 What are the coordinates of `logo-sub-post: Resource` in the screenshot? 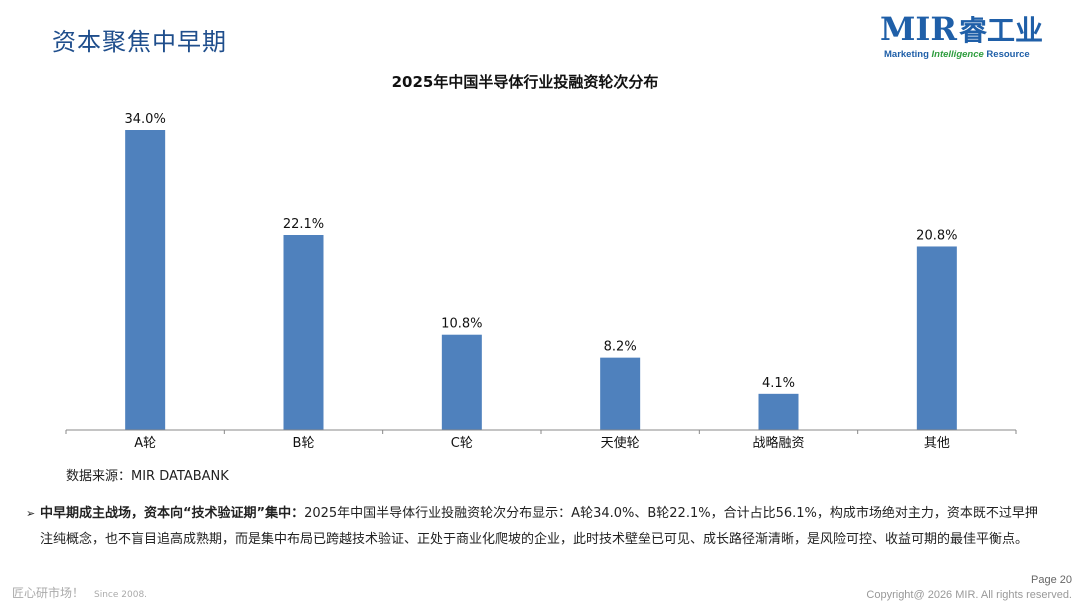 It's located at (1008, 54).